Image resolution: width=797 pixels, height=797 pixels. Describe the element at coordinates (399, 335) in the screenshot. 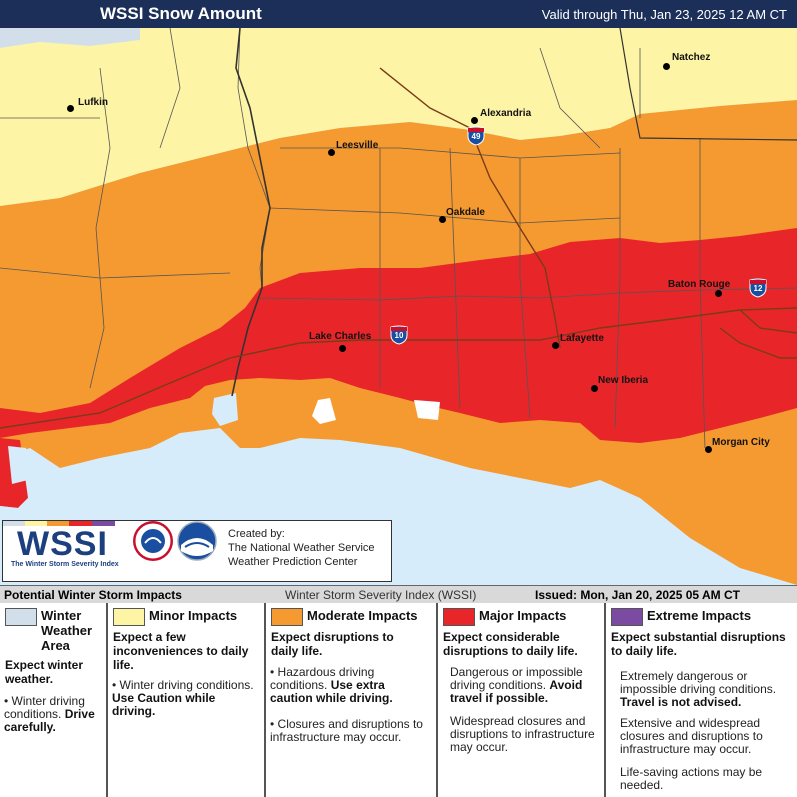

I see `interstate-10-shield-icon: 10` at that location.